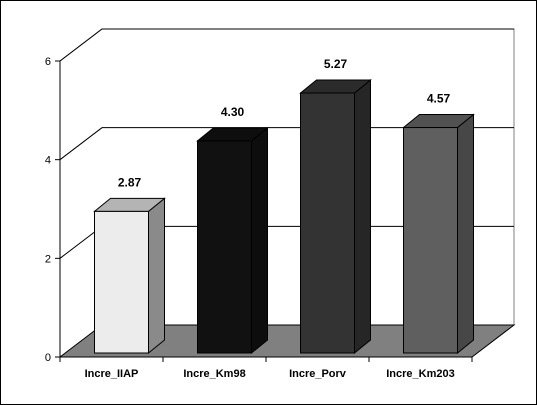 This screenshot has height=405, width=537. Describe the element at coordinates (53, 210) in the screenshot. I see `y-axis: 0 2 4 6` at that location.